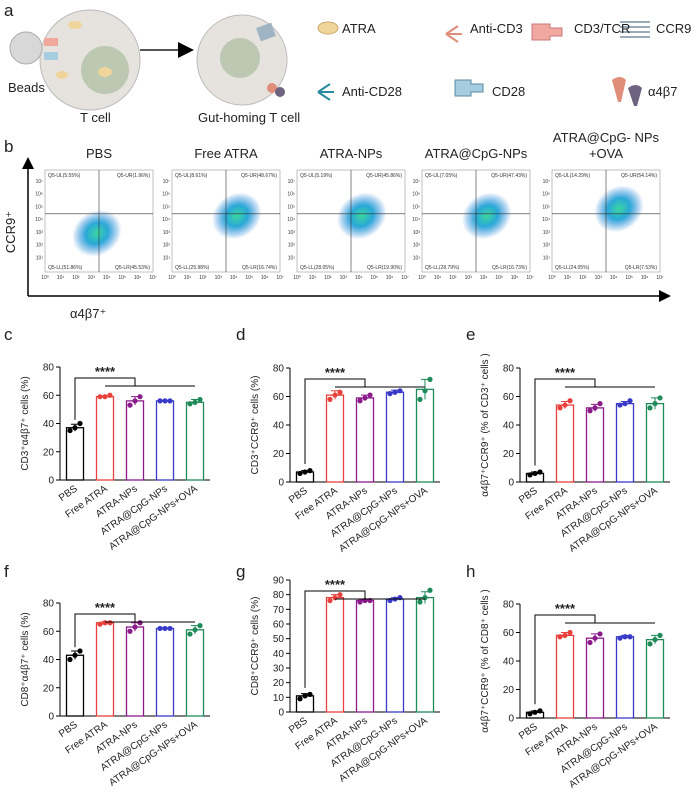  Describe the element at coordinates (133, 176) in the screenshot. I see `quadrant-label: Q5-UR(1.96%)` at that location.